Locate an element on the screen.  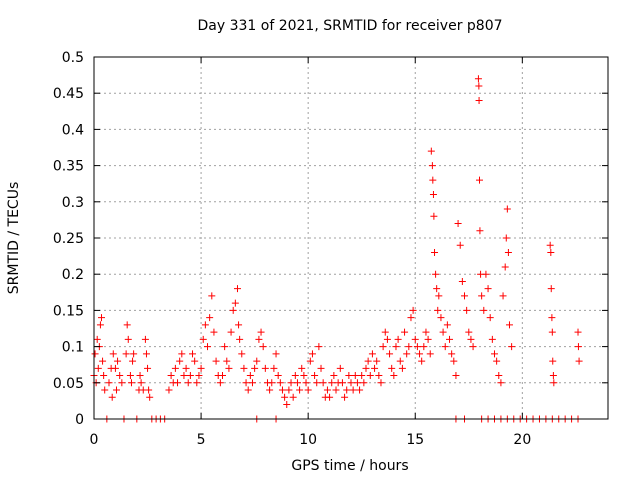
y-tick-label: 0.2 is located at coordinates (73, 275).